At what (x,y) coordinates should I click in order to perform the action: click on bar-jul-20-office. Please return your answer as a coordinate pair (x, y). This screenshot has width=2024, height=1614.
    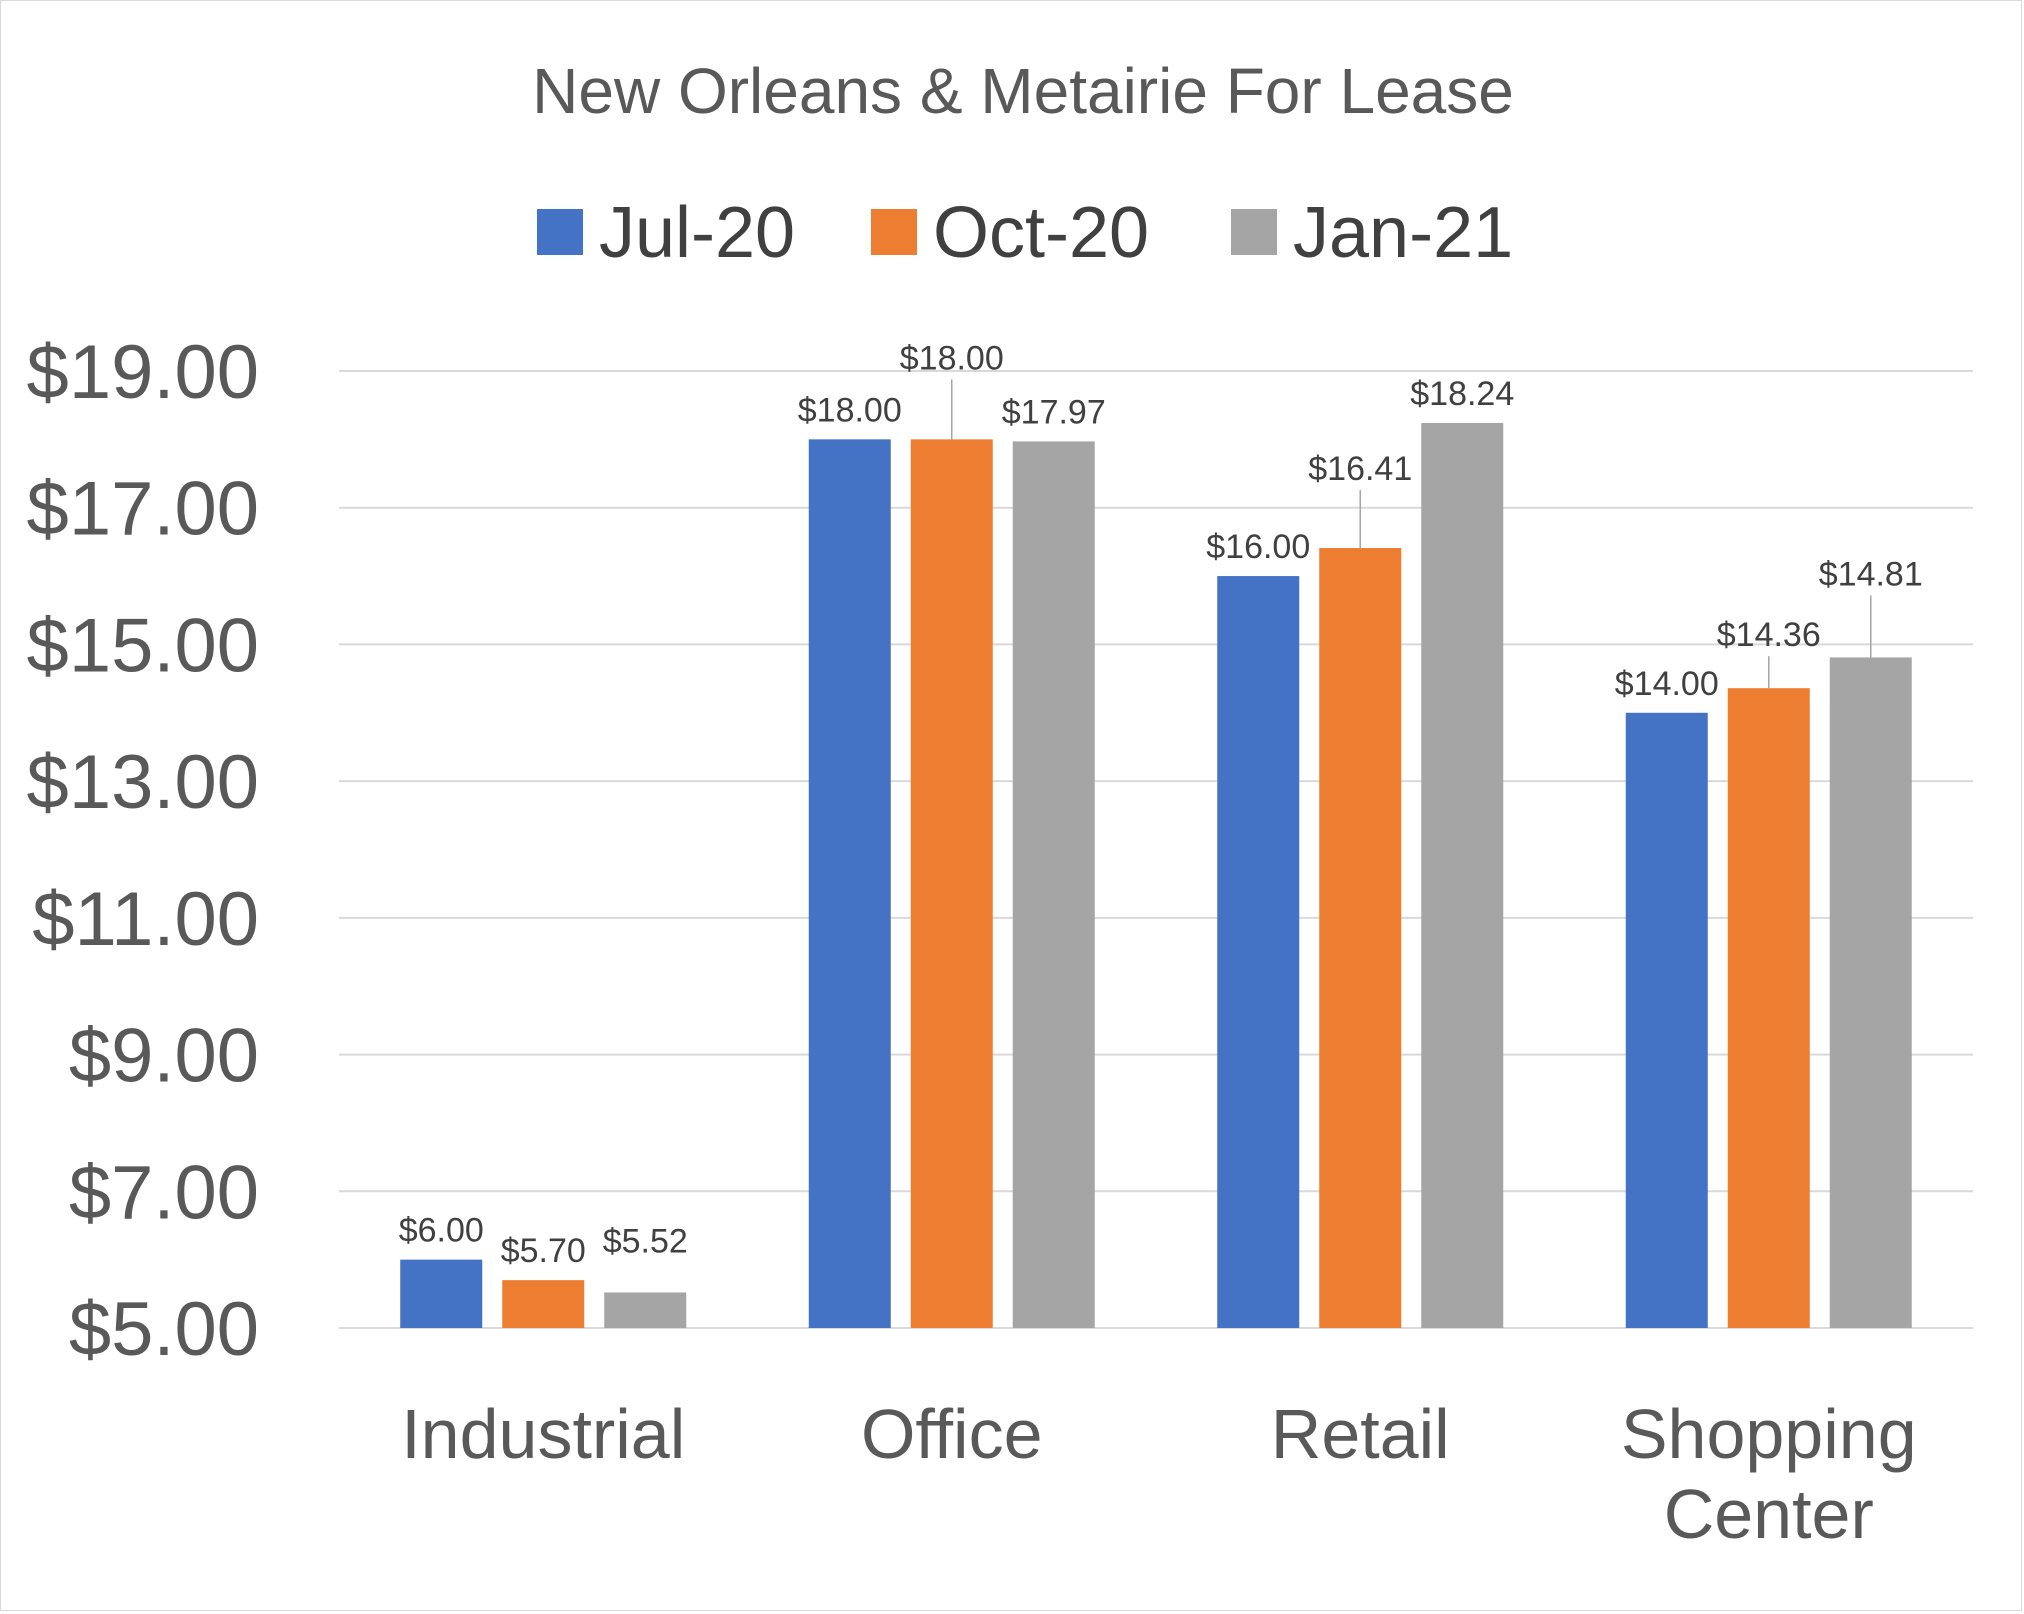
    Looking at the image, I should click on (849, 883).